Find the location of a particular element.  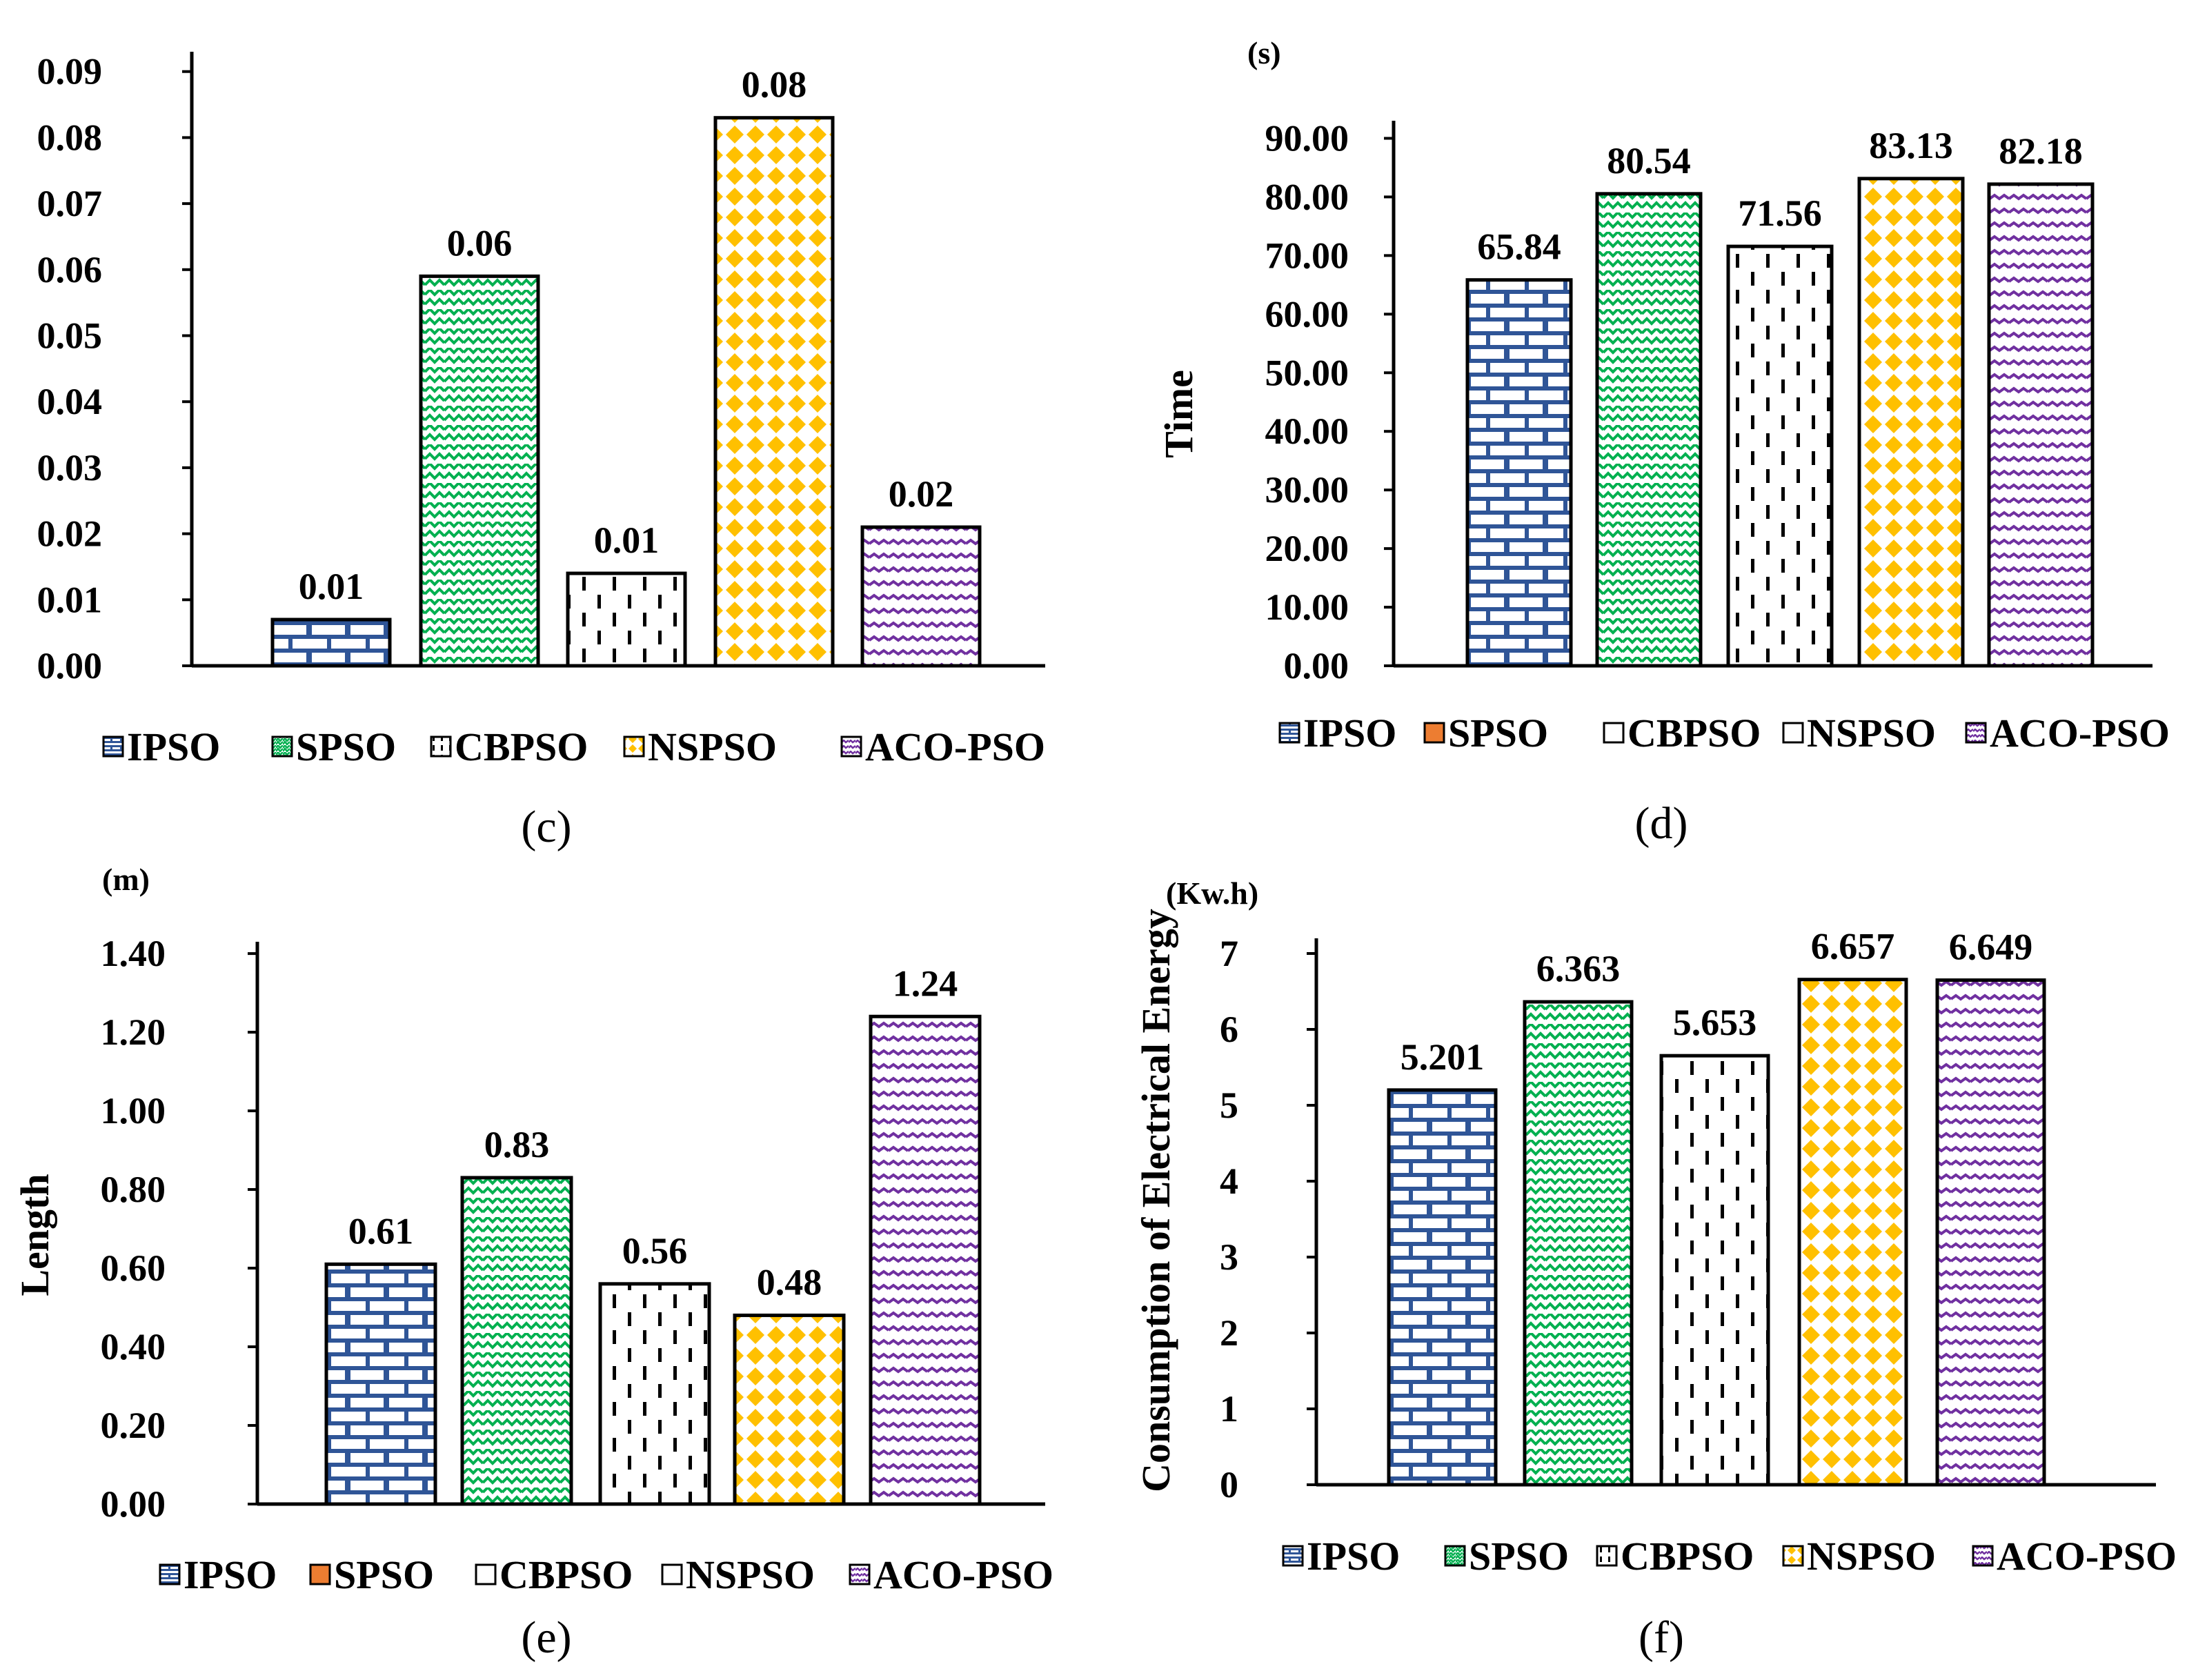

y-tick-label: 0 is located at coordinates (1229, 1484).